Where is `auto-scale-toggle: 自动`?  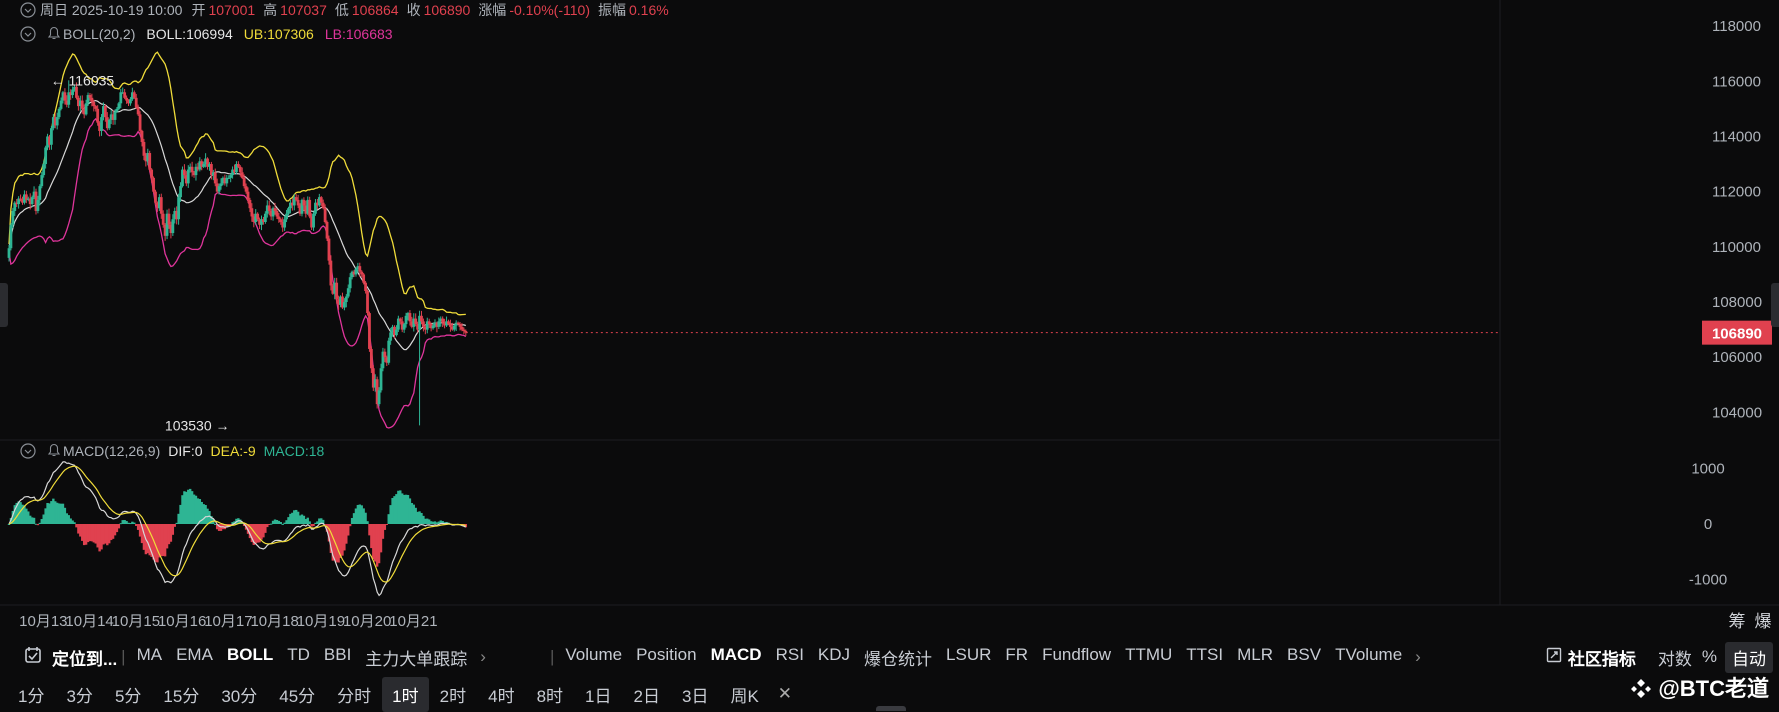
auto-scale-toggle: 自动 is located at coordinates (1749, 657).